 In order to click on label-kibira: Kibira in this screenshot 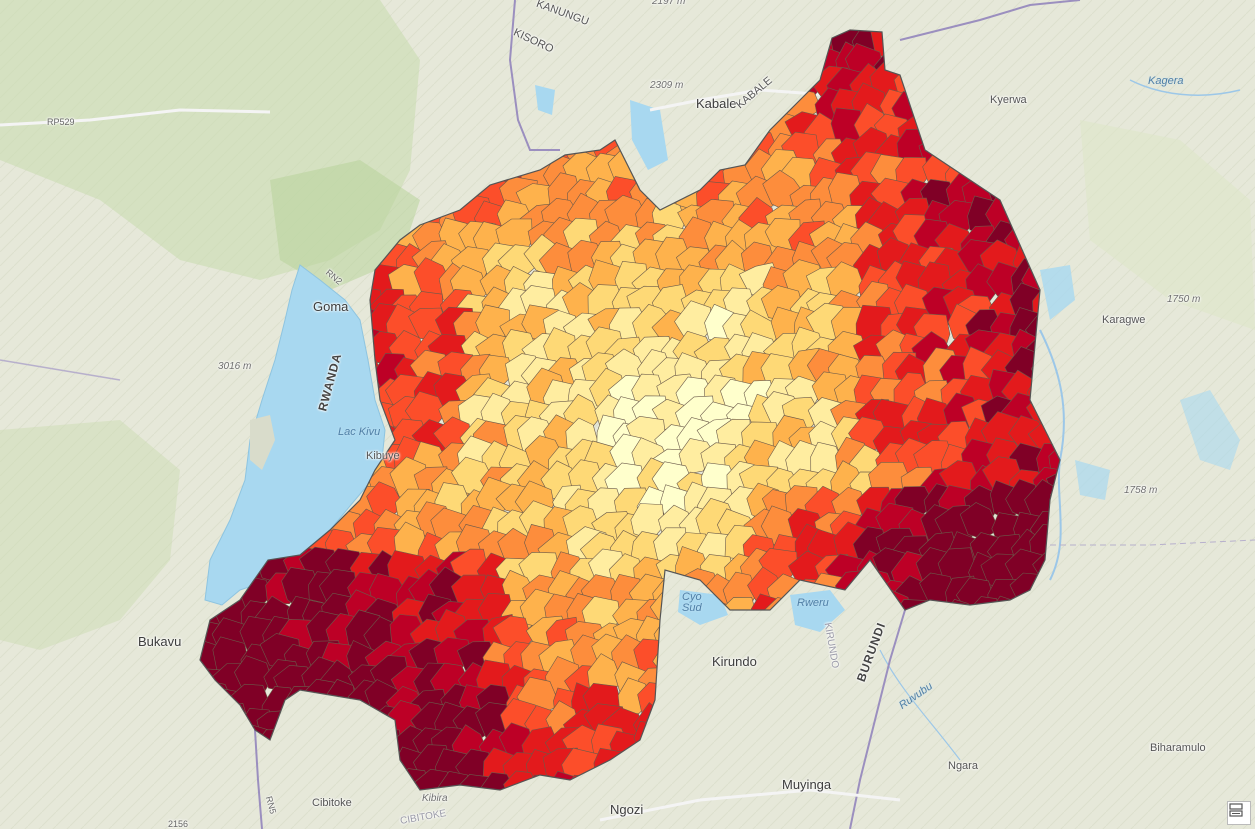, I will do `click(435, 798)`.